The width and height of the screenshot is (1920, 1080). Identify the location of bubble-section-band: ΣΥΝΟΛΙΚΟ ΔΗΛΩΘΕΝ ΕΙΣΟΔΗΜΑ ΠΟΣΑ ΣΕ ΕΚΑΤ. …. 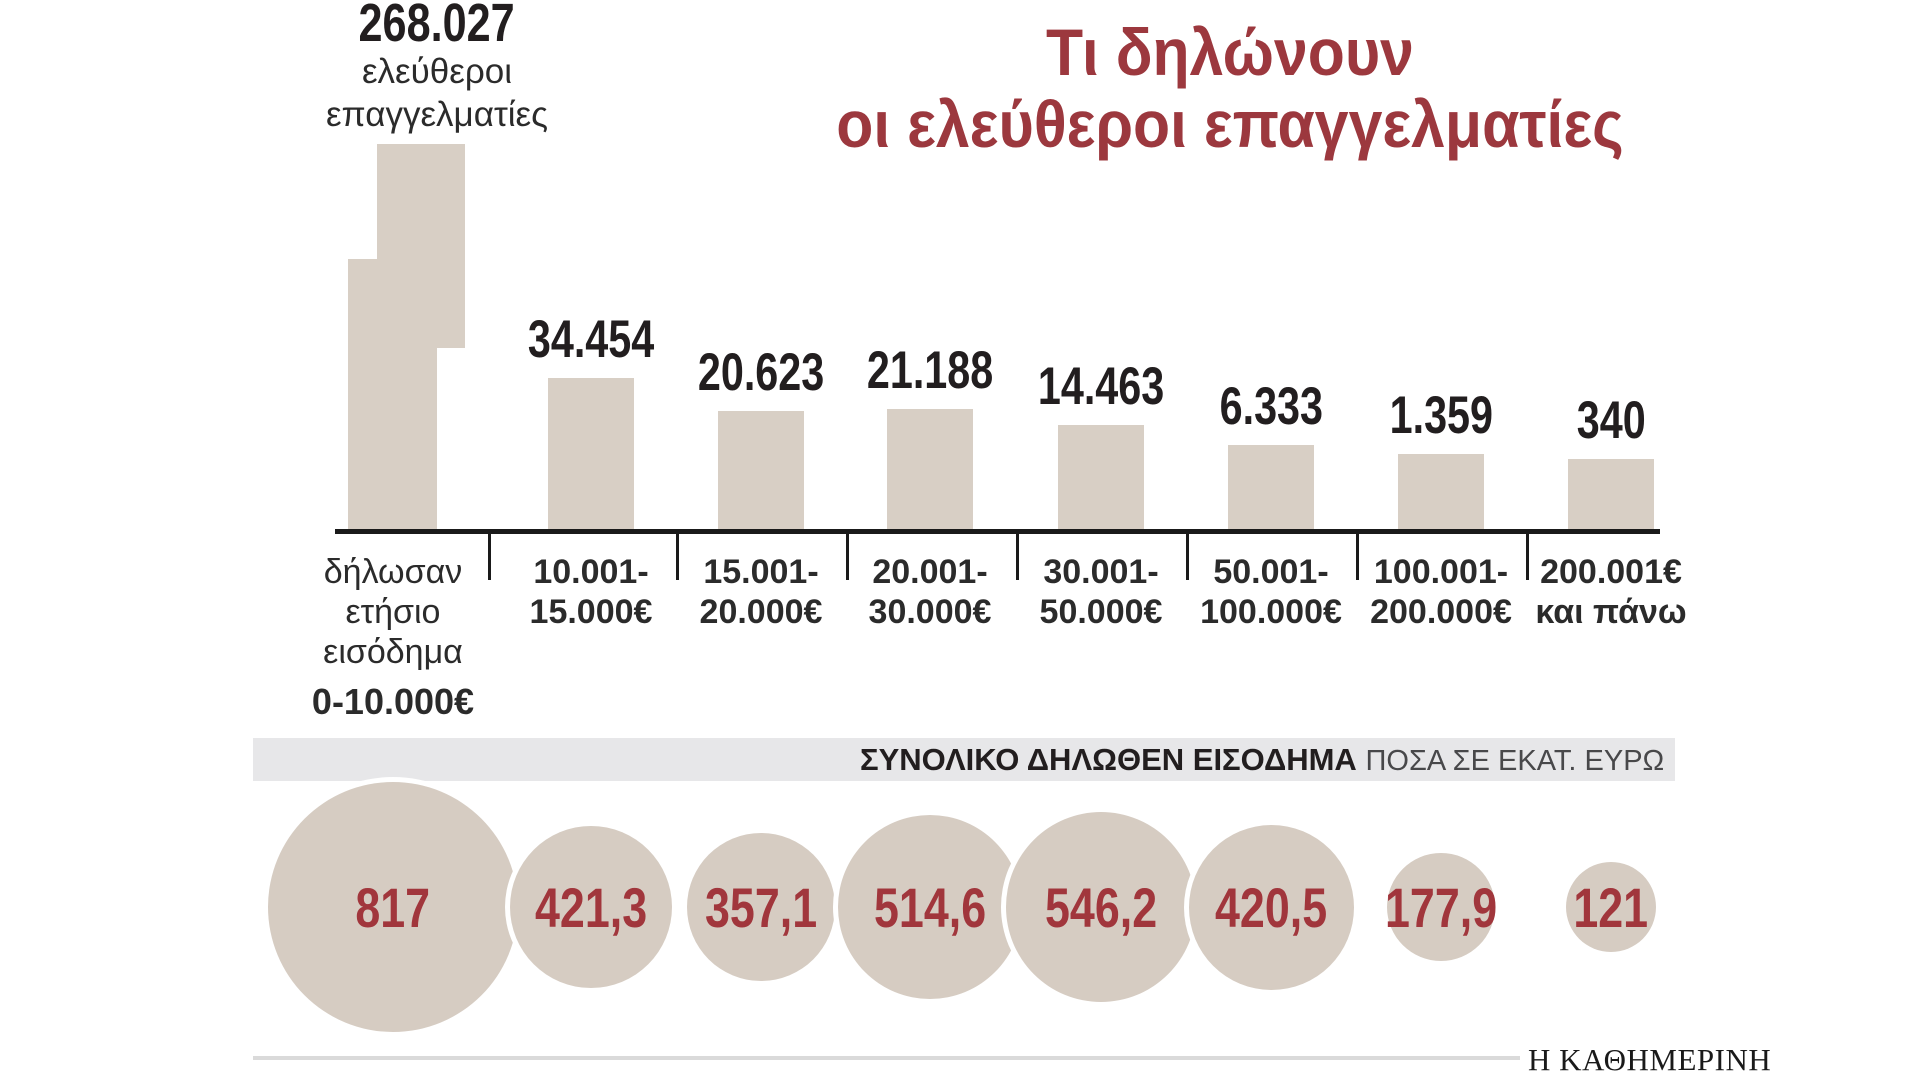
(964, 759).